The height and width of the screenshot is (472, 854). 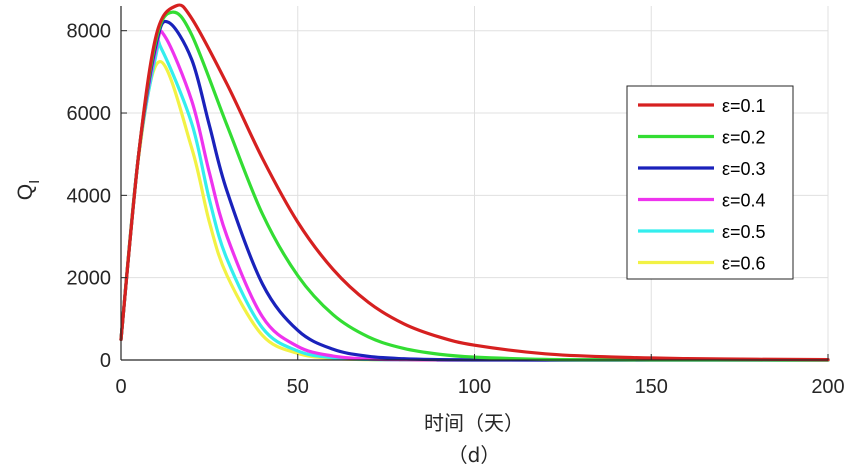 I want to click on y-axis-label: QI, so click(x=28, y=190).